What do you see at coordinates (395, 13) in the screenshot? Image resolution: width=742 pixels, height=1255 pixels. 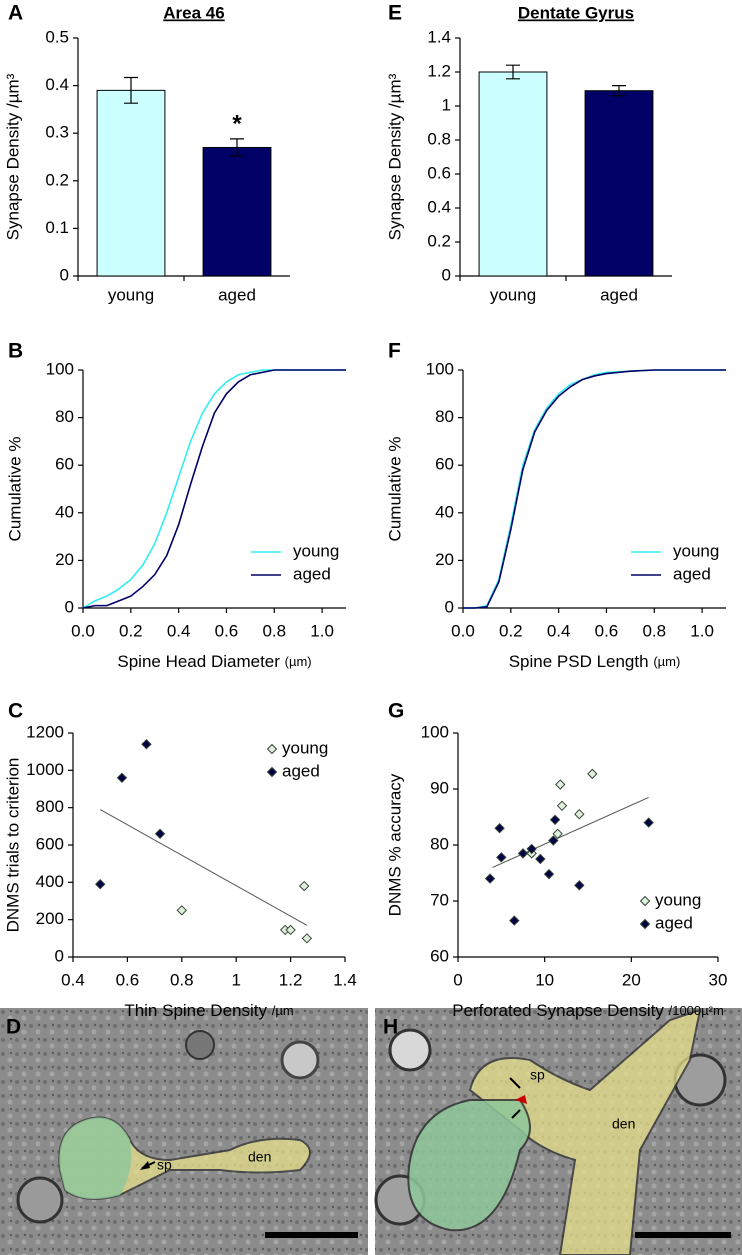 I see `panel-letter: E` at bounding box center [395, 13].